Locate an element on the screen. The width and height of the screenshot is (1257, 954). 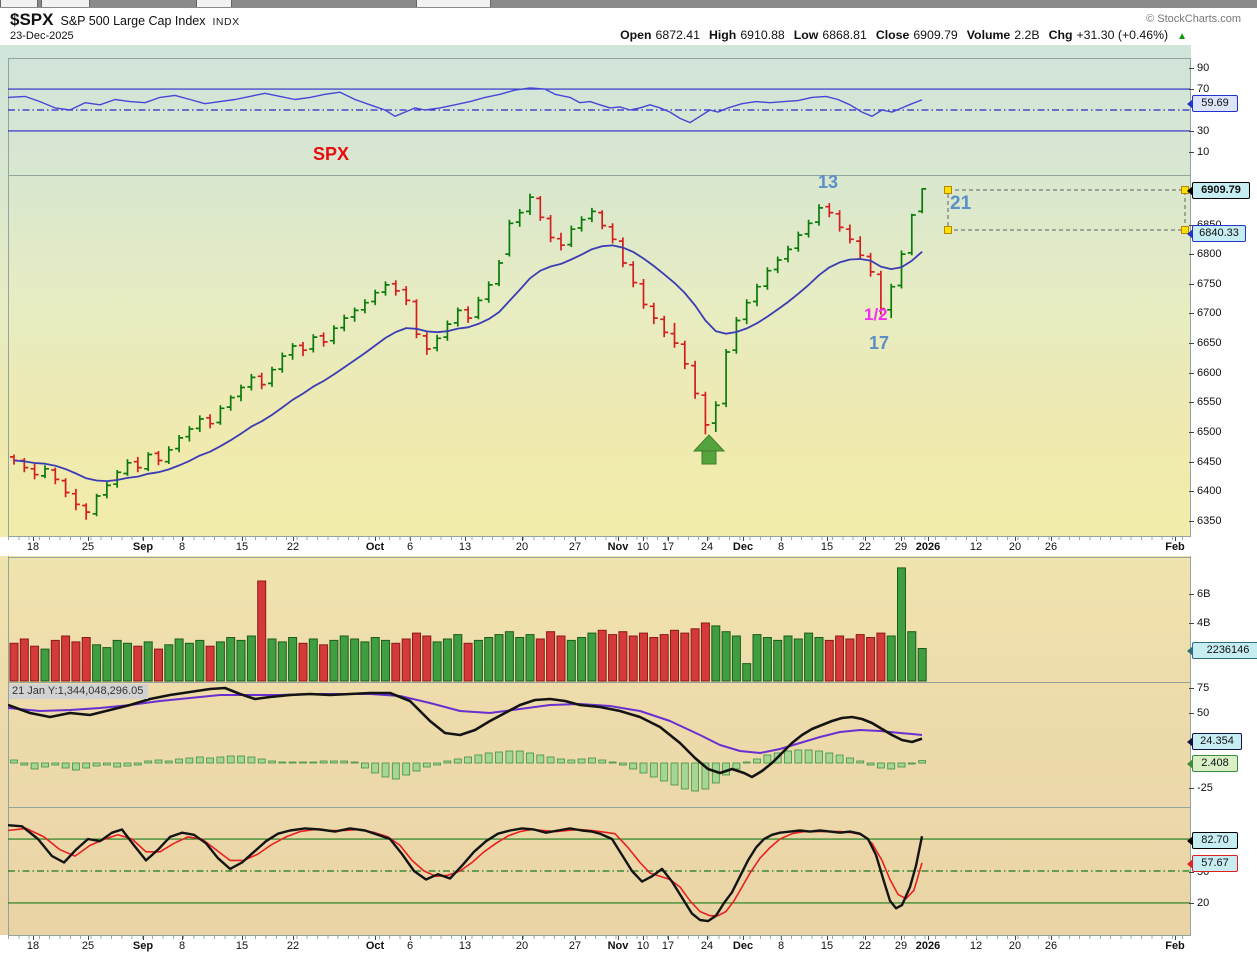
date-tick-label: Sep is located at coordinates (143, 547).